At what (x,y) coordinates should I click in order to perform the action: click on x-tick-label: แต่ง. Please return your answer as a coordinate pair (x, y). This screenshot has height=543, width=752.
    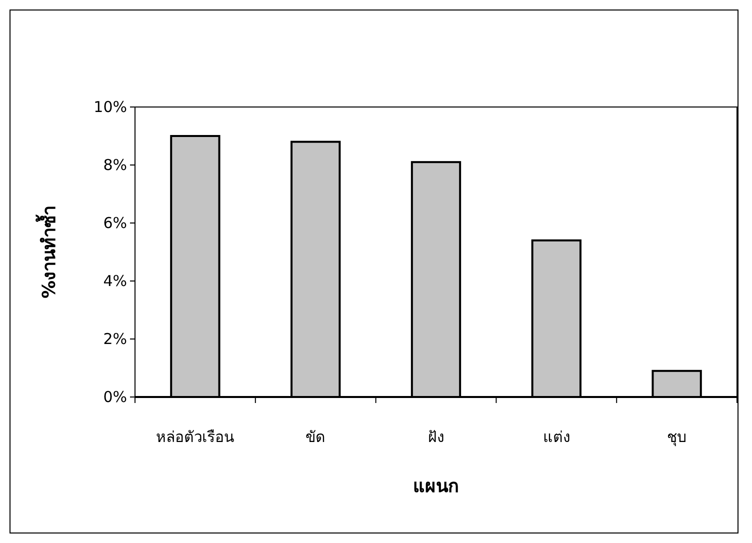
    Looking at the image, I should click on (556, 437).